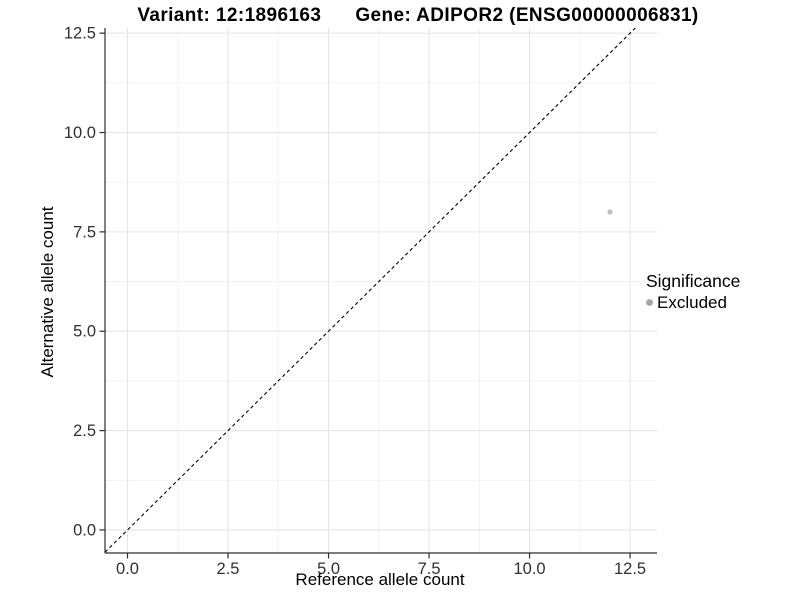  What do you see at coordinates (649, 302) in the screenshot?
I see `legend-key-dot` at bounding box center [649, 302].